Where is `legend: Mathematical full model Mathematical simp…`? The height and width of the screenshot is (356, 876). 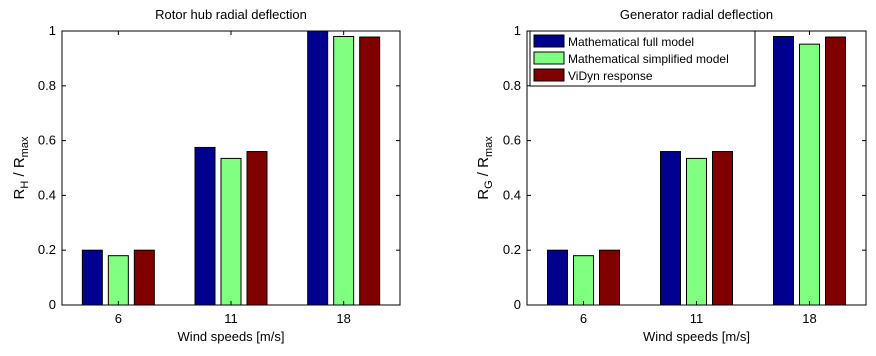 legend: Mathematical full model Mathematical simp… is located at coordinates (642, 58).